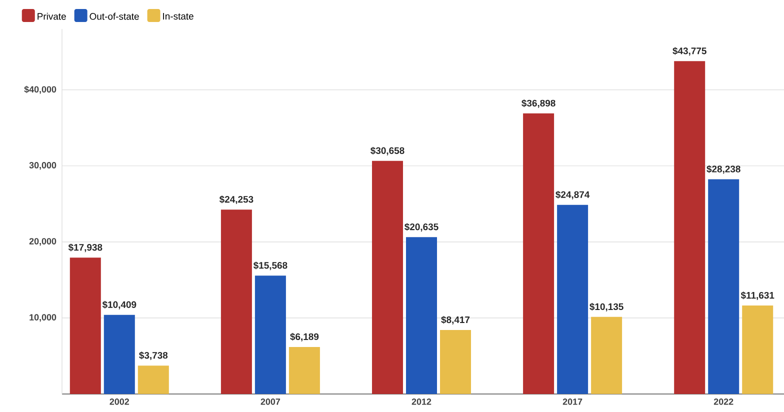 This screenshot has width=784, height=412. What do you see at coordinates (572, 401) in the screenshot?
I see `x-tick-label: 2017` at bounding box center [572, 401].